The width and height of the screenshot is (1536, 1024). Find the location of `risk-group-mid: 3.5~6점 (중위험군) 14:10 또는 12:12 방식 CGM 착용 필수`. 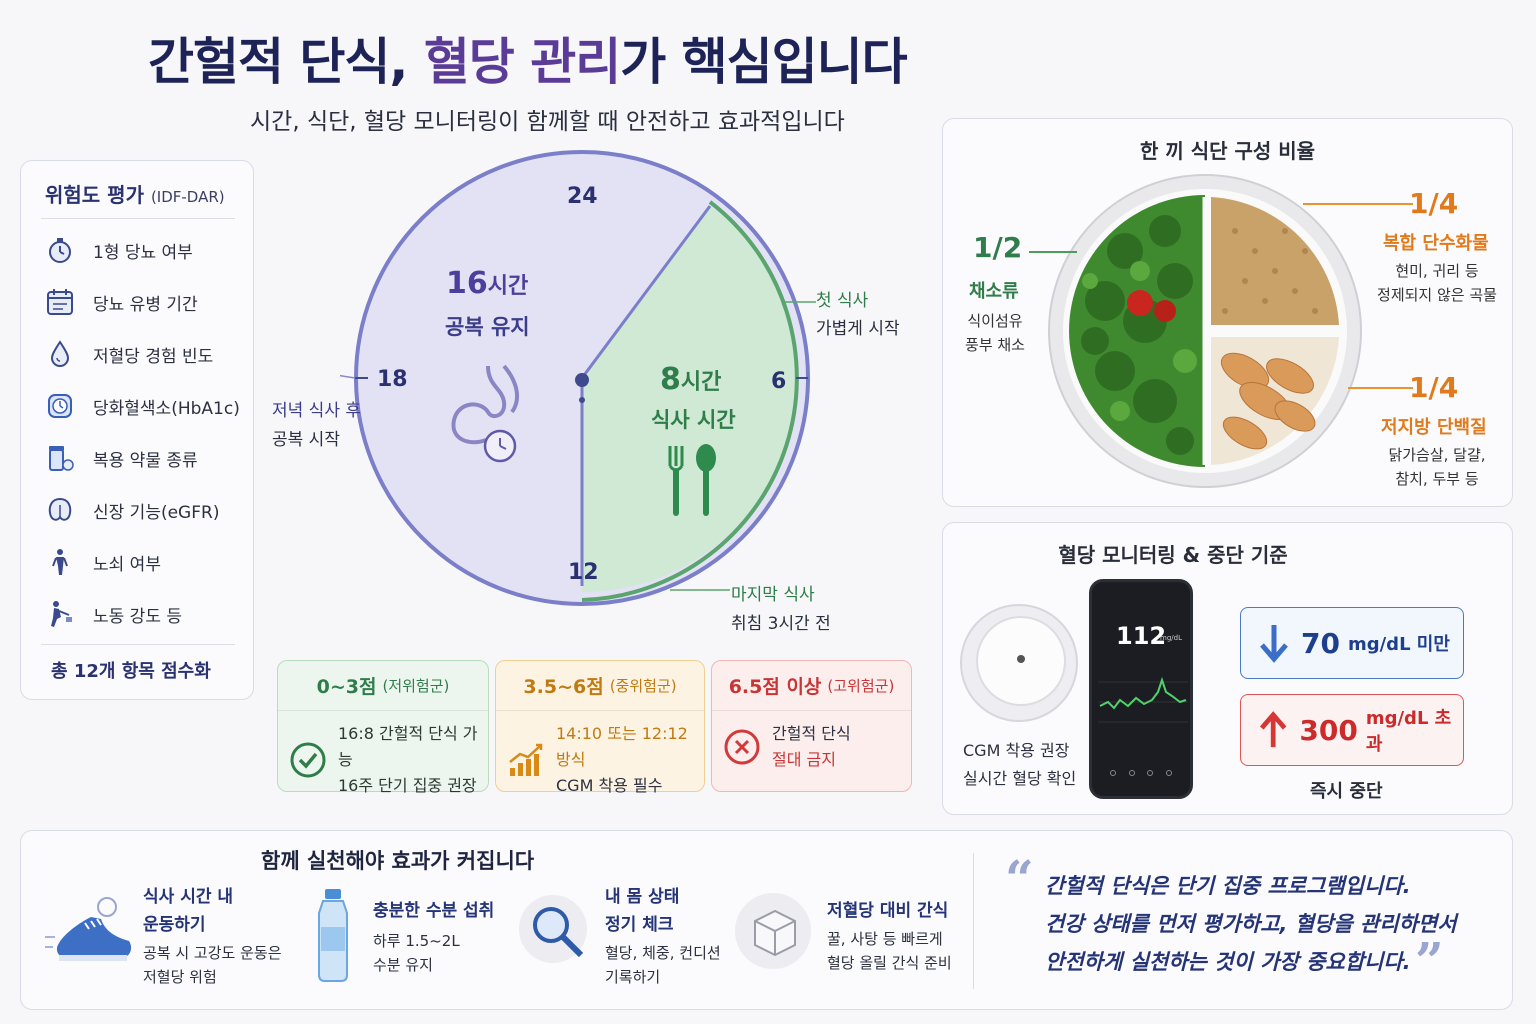

risk-group-mid: 3.5~6점 (중위험군) 14:10 또는 12:12 방식 CGM 착용 필수 is located at coordinates (600, 727).